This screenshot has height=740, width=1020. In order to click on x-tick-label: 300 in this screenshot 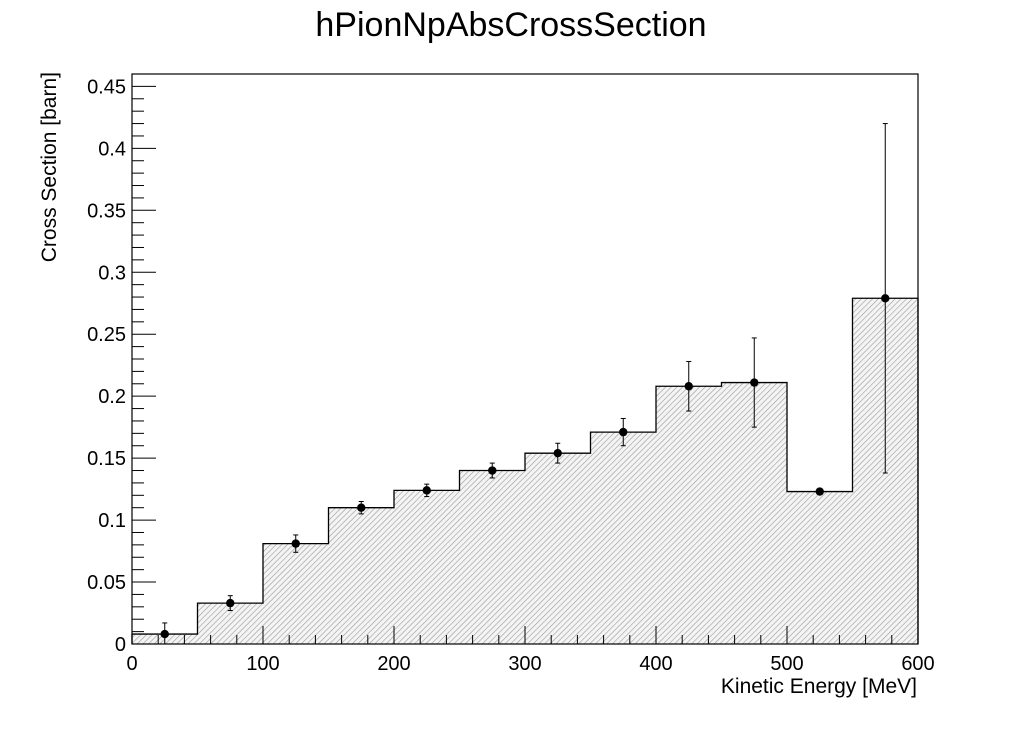, I will do `click(524, 664)`.